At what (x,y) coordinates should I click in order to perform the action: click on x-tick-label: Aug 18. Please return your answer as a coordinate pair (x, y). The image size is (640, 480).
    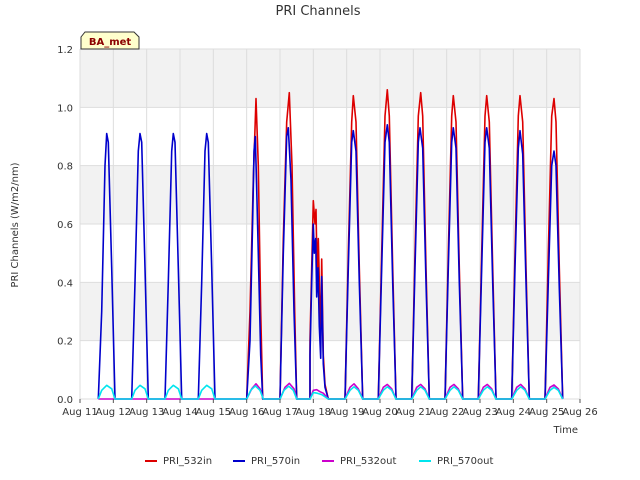
    Looking at the image, I should click on (313, 412).